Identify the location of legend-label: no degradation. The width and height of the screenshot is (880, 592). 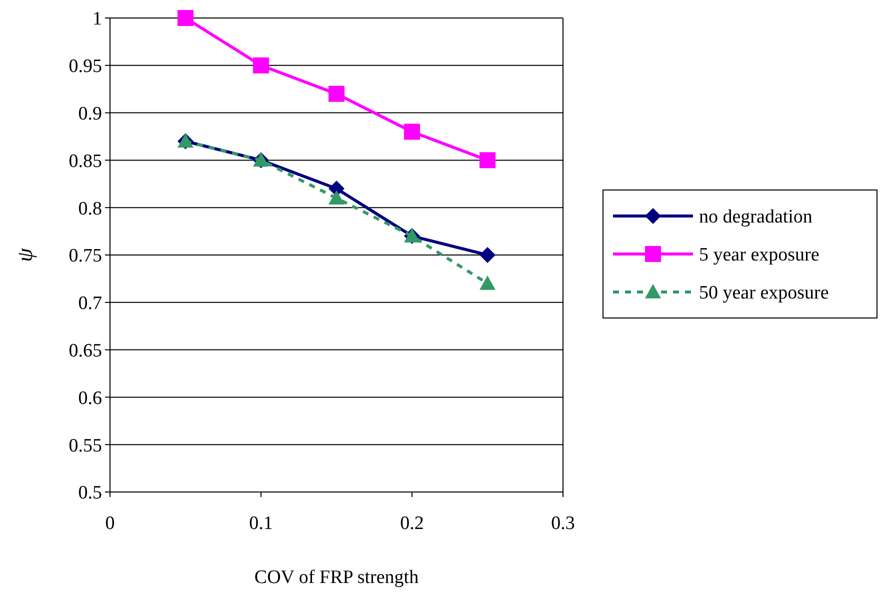
(756, 217).